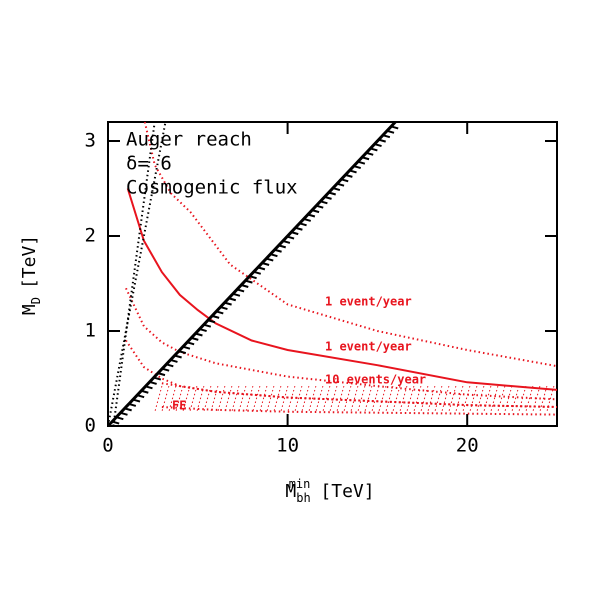 The image size is (589, 589). What do you see at coordinates (212, 188) in the screenshot?
I see `legend-text: Cosmogenic flux` at bounding box center [212, 188].